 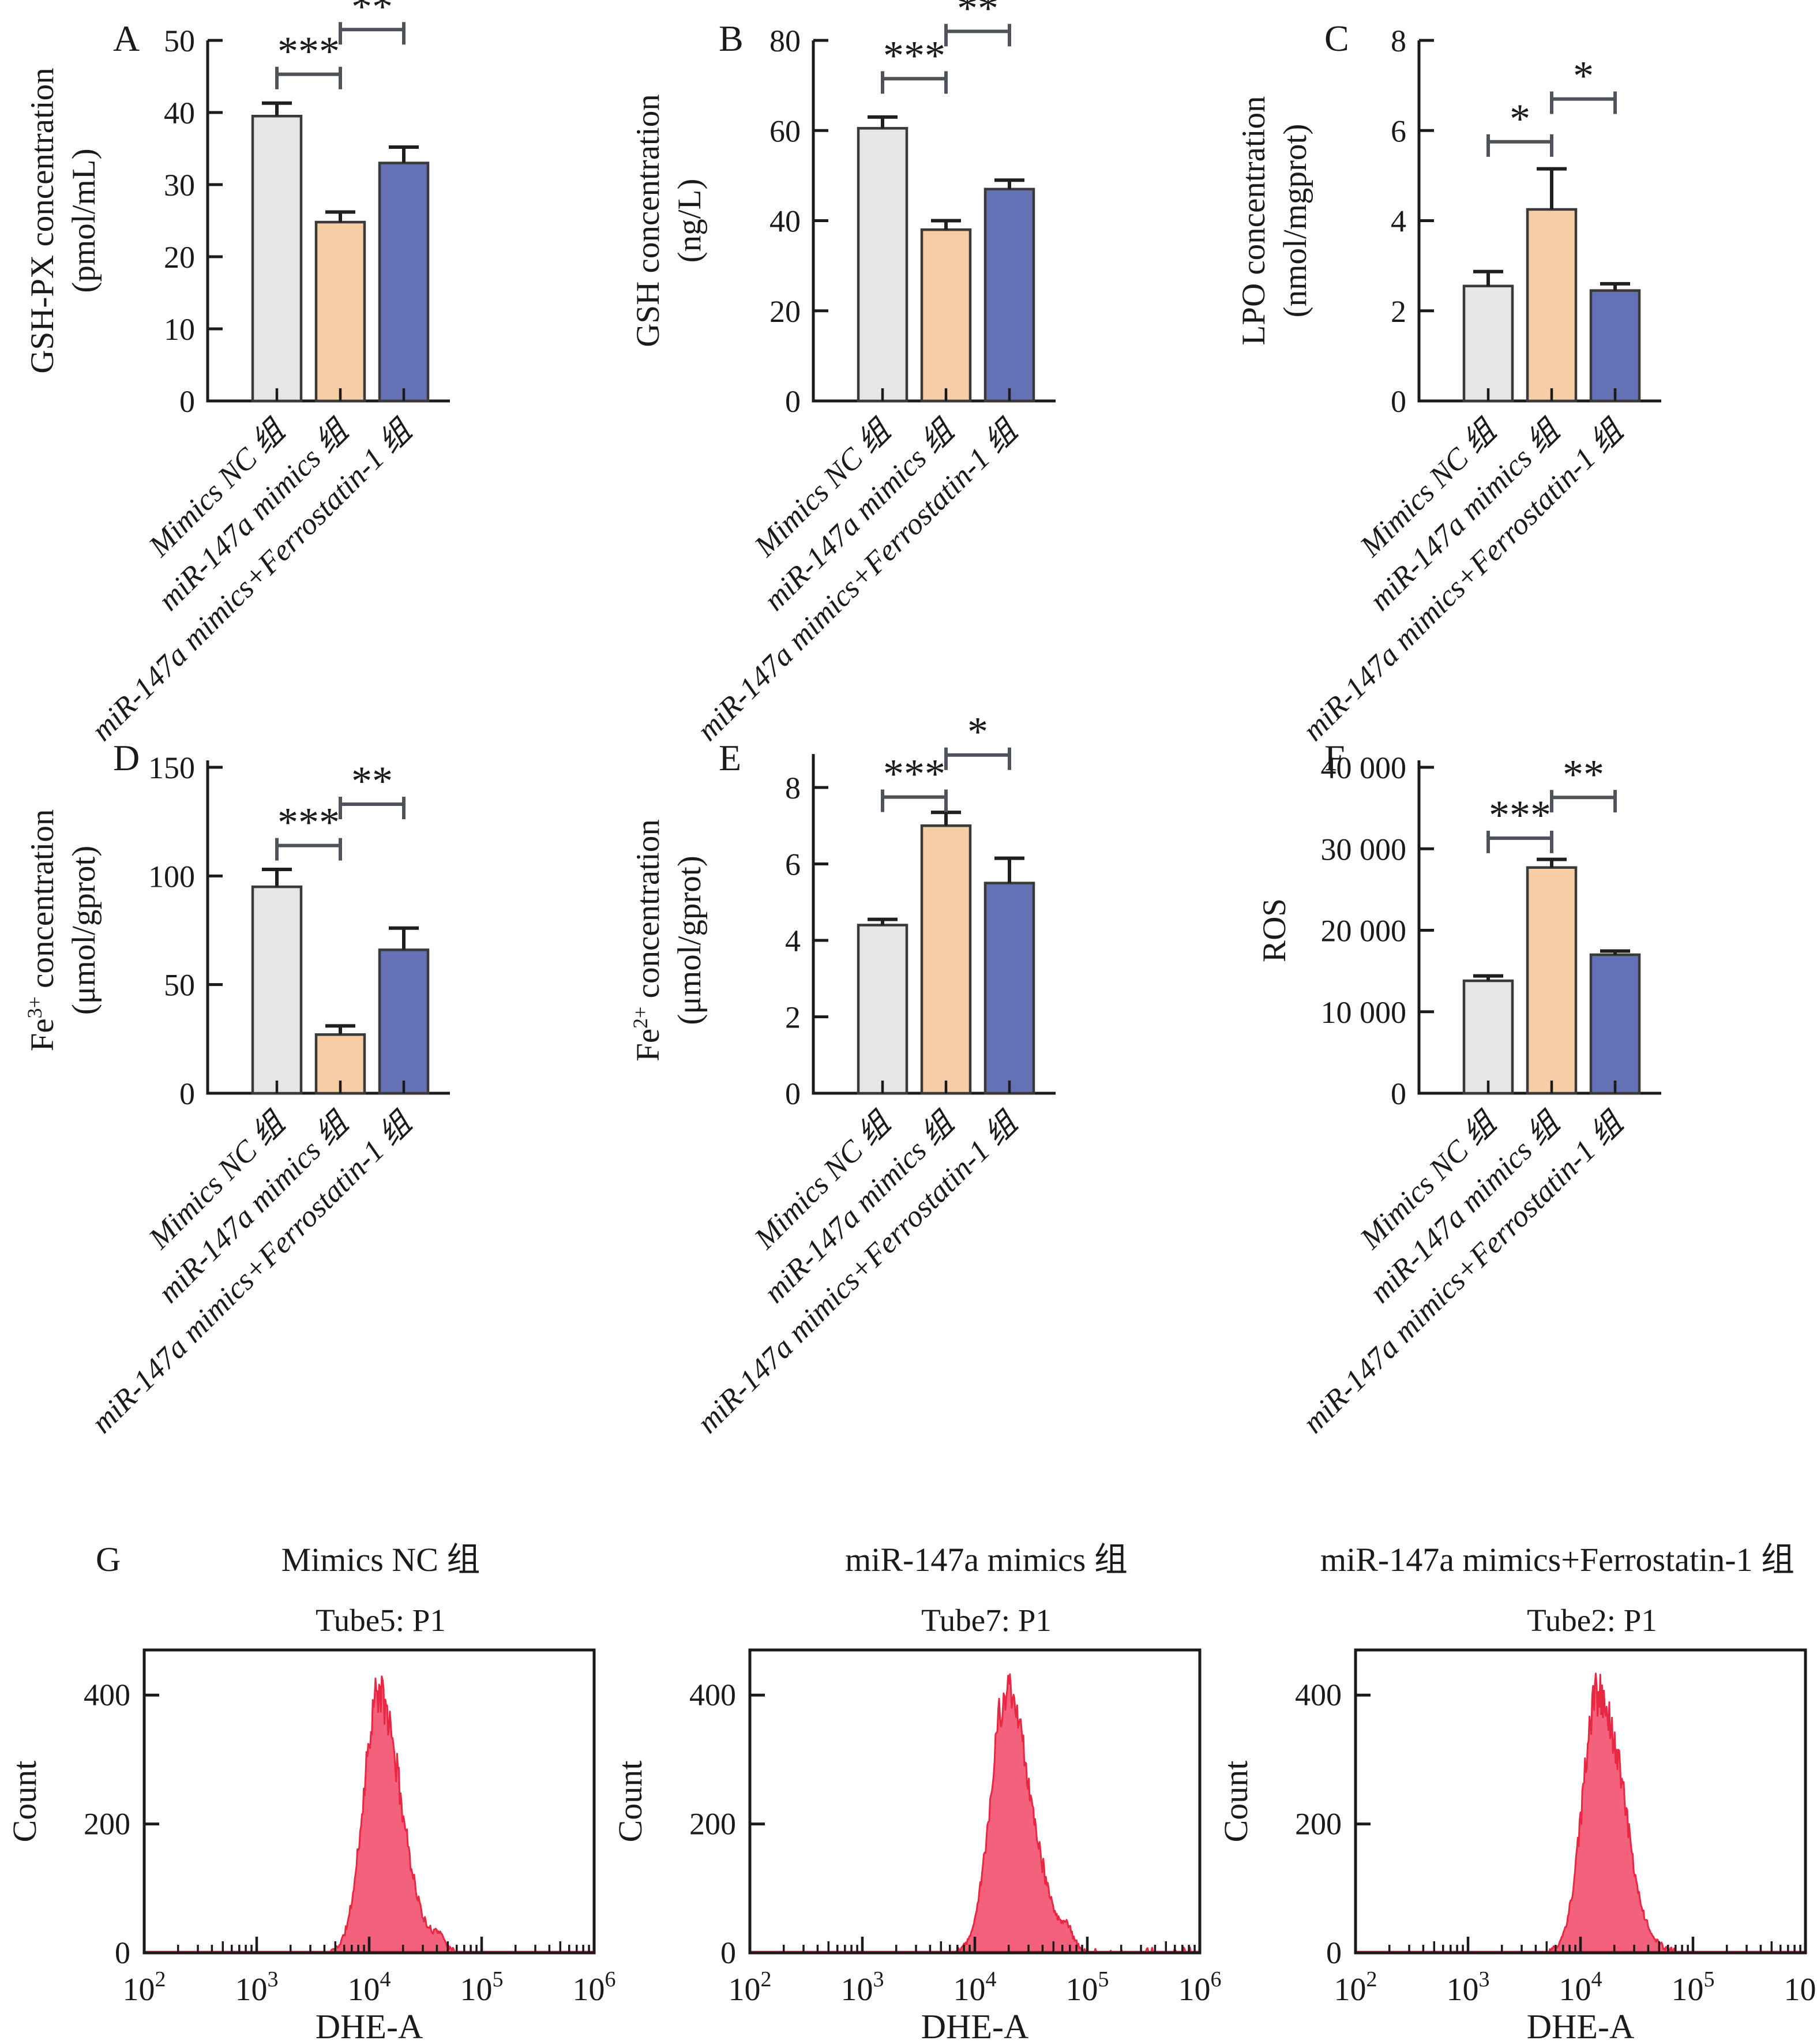 What do you see at coordinates (647, 941) in the screenshot?
I see `y-axis-title-line: Fe2+ concentration` at bounding box center [647, 941].